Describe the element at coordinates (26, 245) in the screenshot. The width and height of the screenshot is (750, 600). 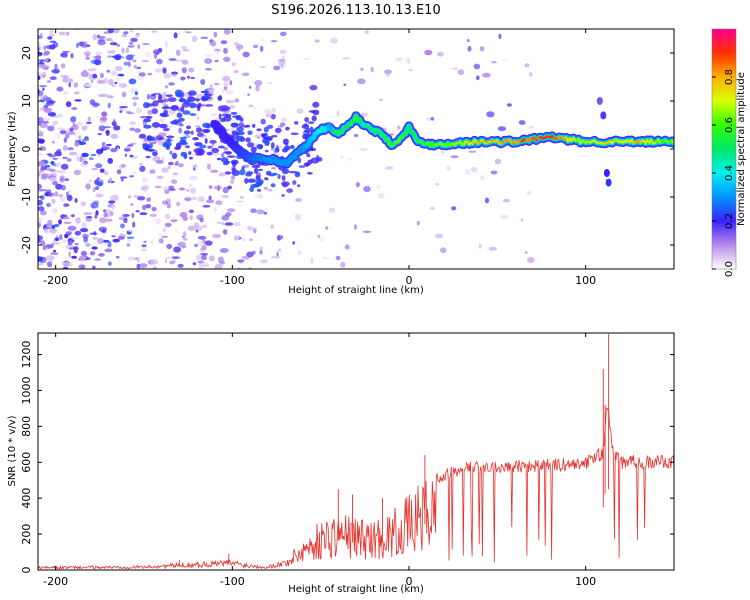
I see `y-tick-label: -20` at that location.